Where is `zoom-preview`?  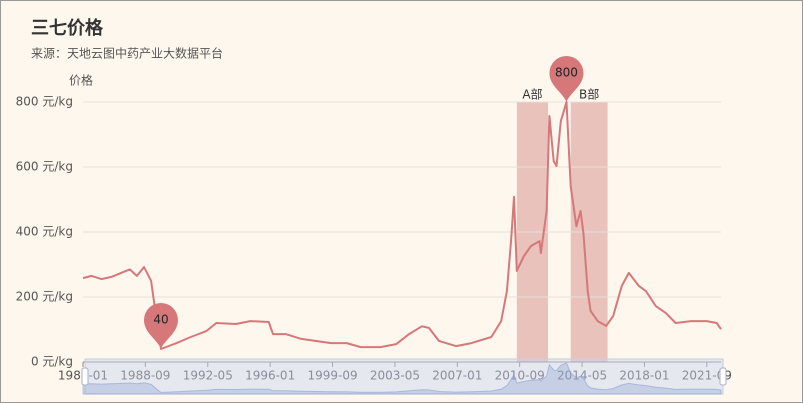
zoom-preview is located at coordinates (402, 378).